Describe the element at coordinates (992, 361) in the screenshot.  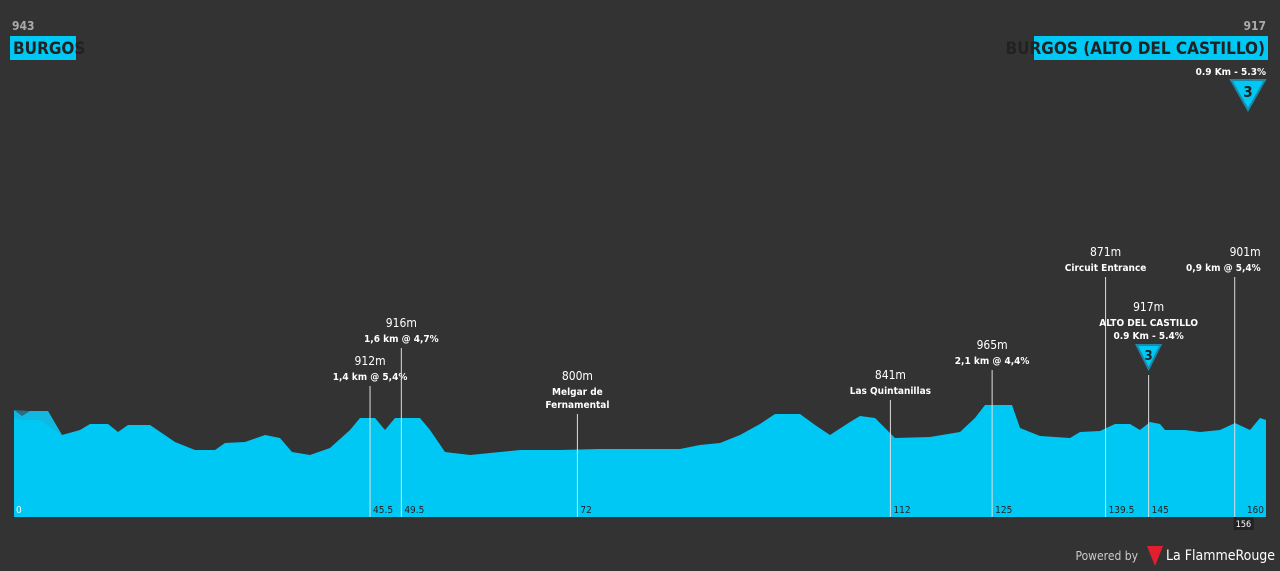
I see `marker-label: 2,1 km @ 4,4%` at that location.